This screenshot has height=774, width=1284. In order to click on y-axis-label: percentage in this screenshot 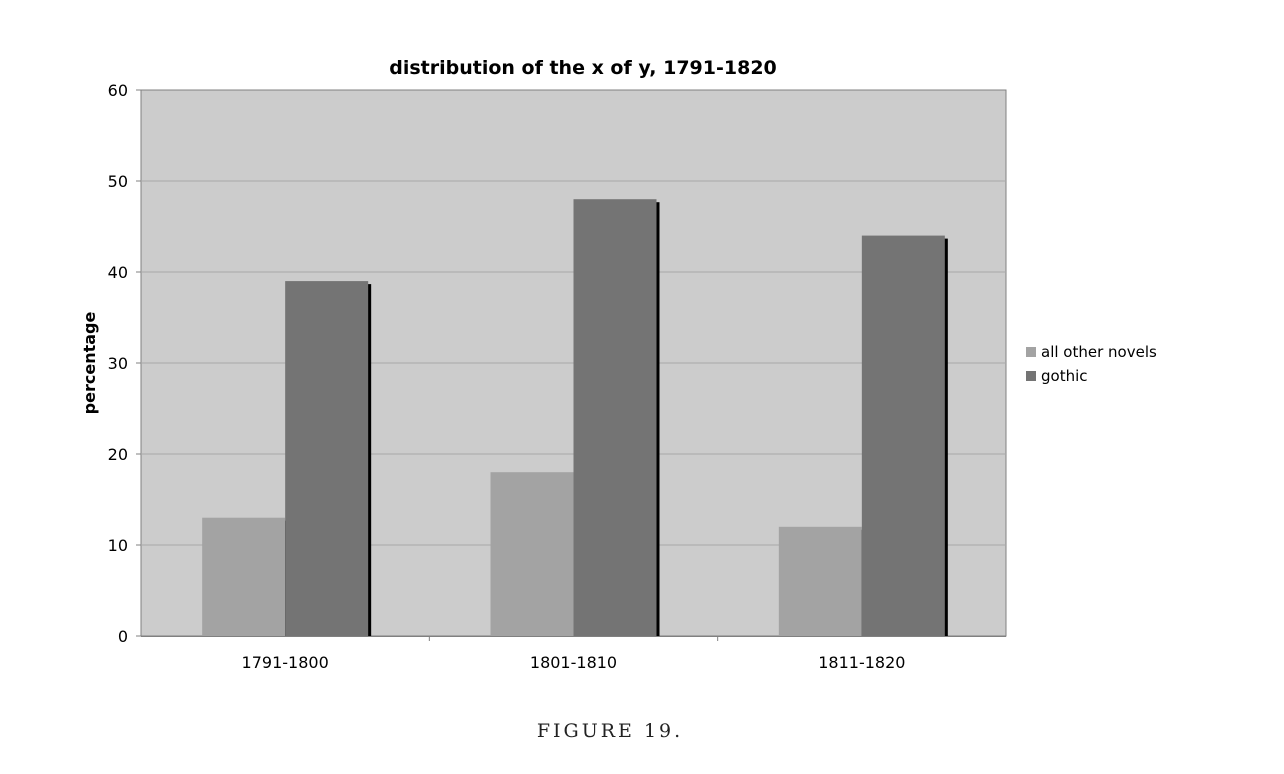, I will do `click(89, 363)`.